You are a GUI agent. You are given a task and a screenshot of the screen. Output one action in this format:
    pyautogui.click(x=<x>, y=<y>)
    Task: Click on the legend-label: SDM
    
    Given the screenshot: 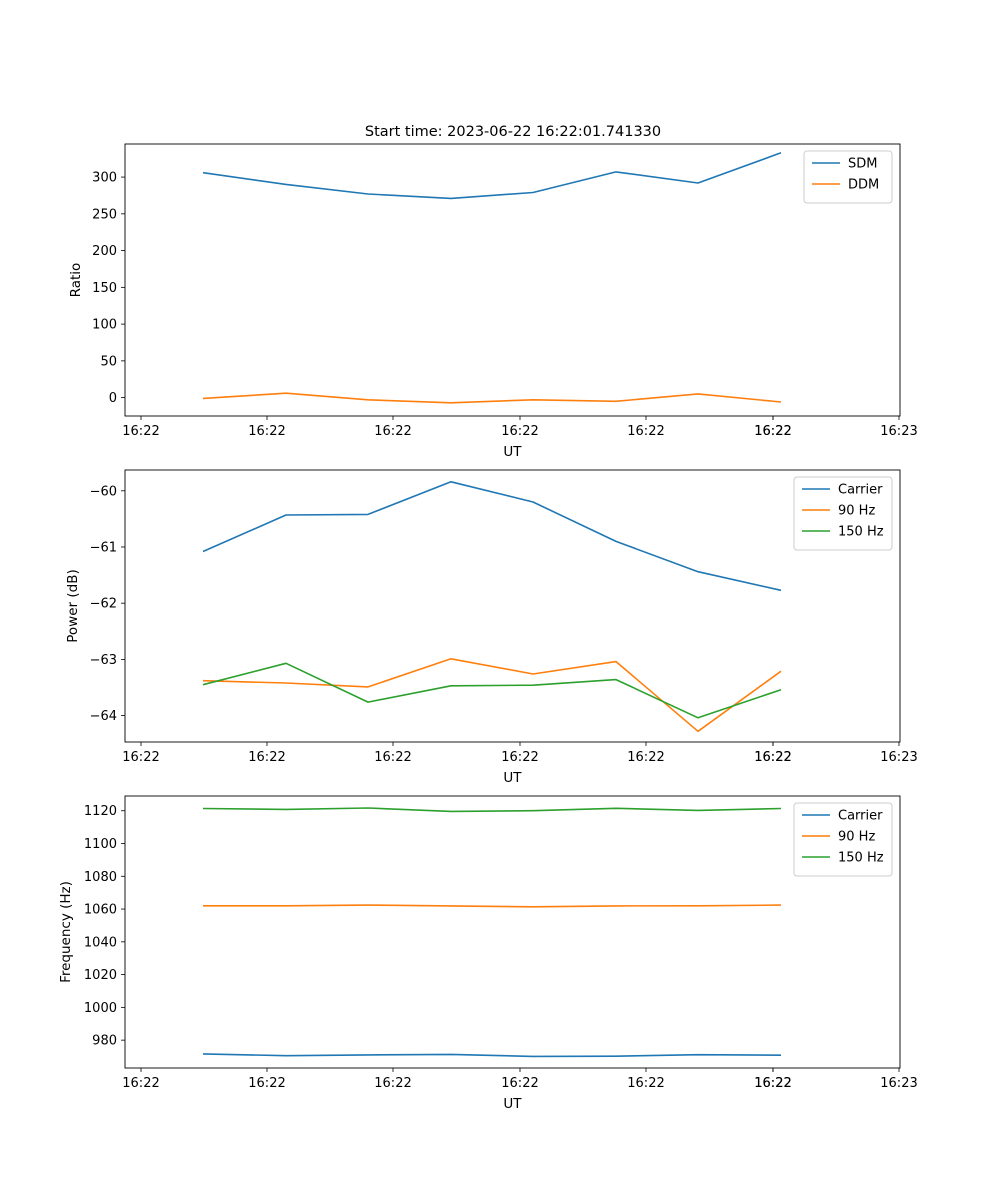 What is the action you would take?
    pyautogui.click(x=862, y=164)
    